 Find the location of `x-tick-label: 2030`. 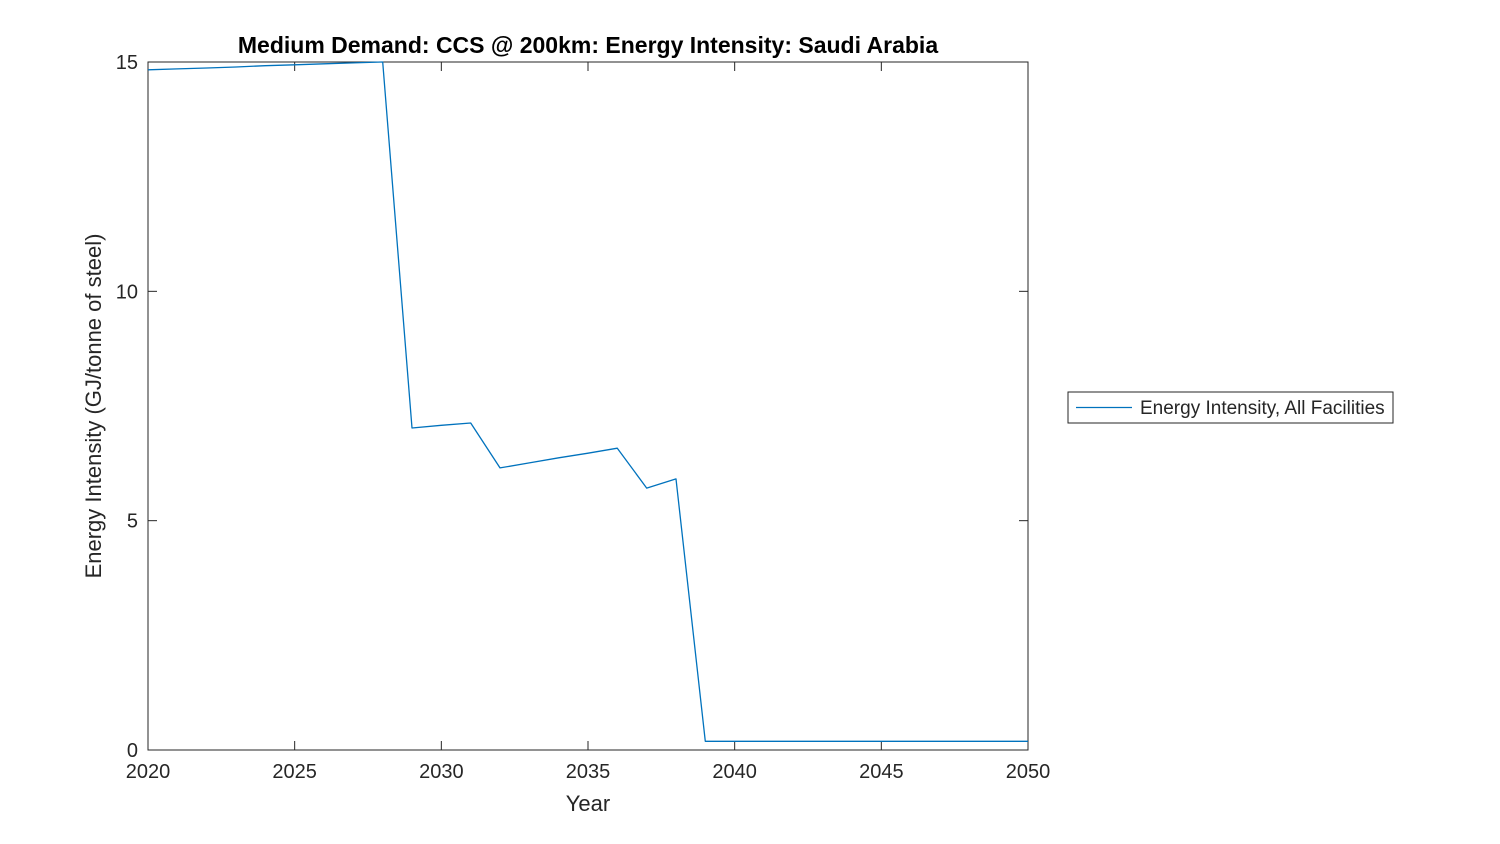

x-tick-label: 2030 is located at coordinates (441, 772).